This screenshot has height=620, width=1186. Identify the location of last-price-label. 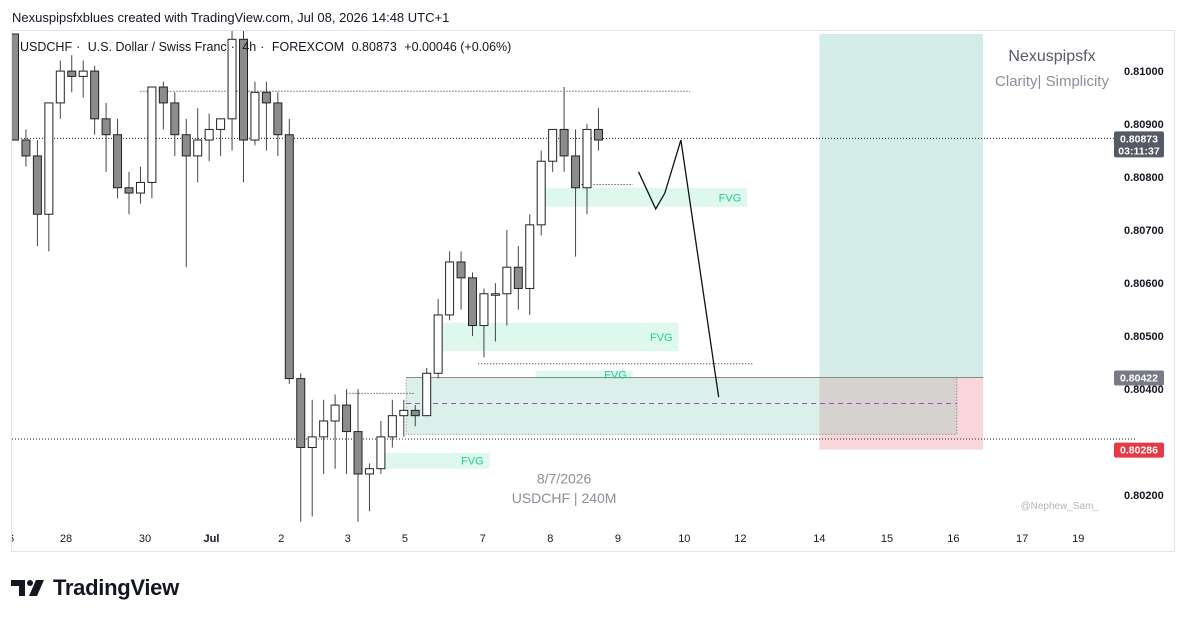
(1139, 144).